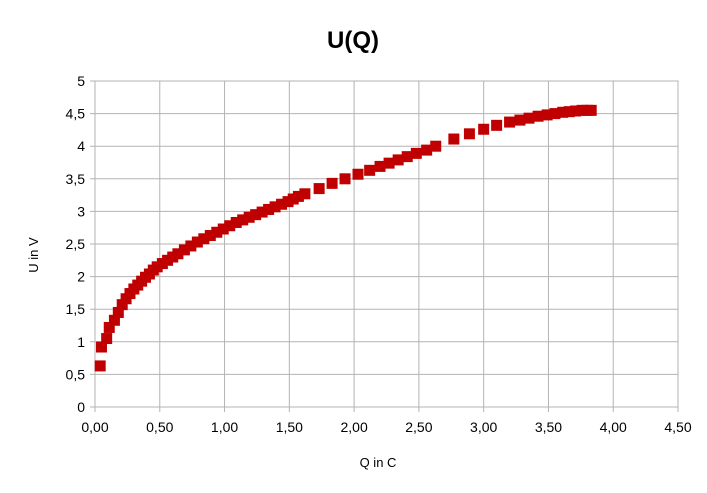 The image size is (707, 493). What do you see at coordinates (353, 427) in the screenshot?
I see `x-tick-label: 2,00` at bounding box center [353, 427].